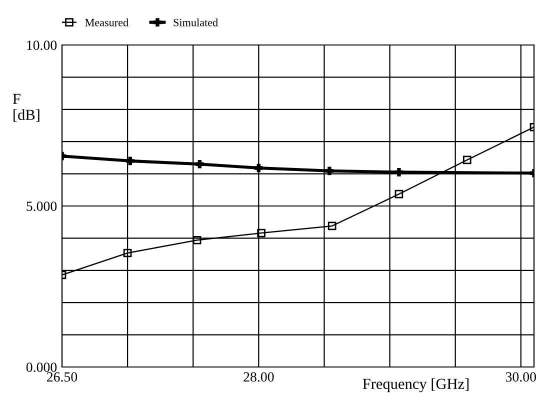  I want to click on legend-label: Simulated, so click(196, 22).